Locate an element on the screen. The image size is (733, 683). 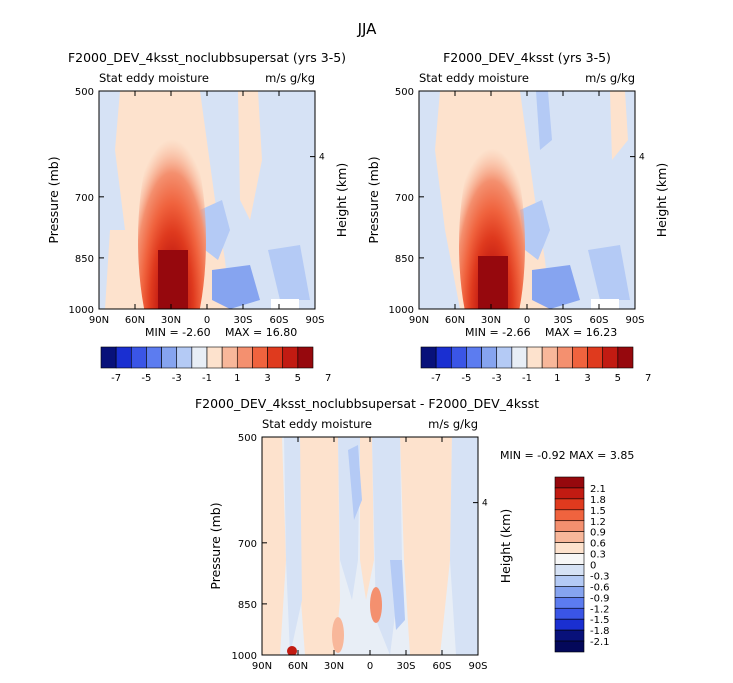
panel-right-field is located at coordinates (527, 200).